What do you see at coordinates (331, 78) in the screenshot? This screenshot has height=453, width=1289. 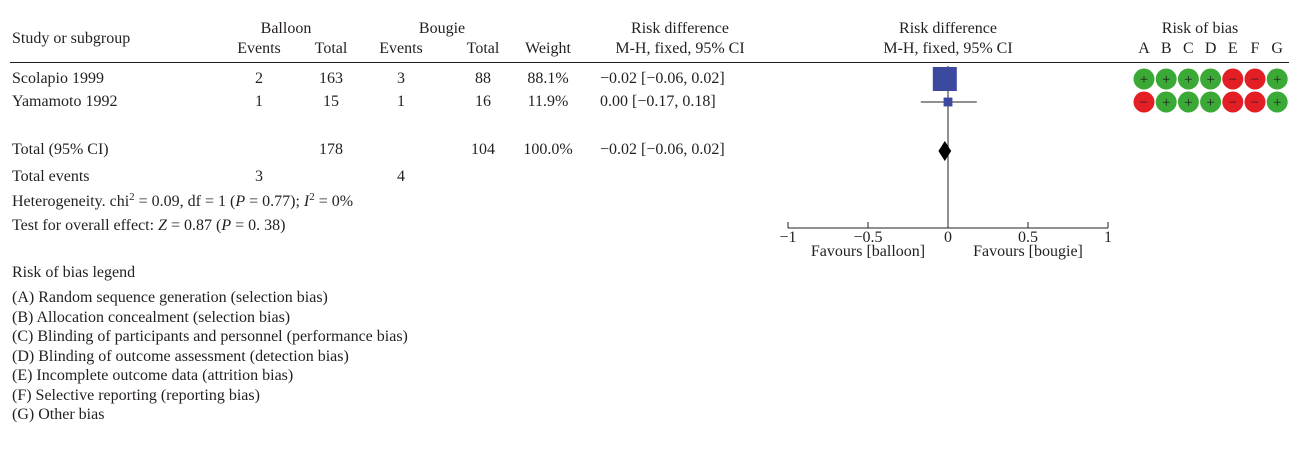 I see `study-total1: 163` at bounding box center [331, 78].